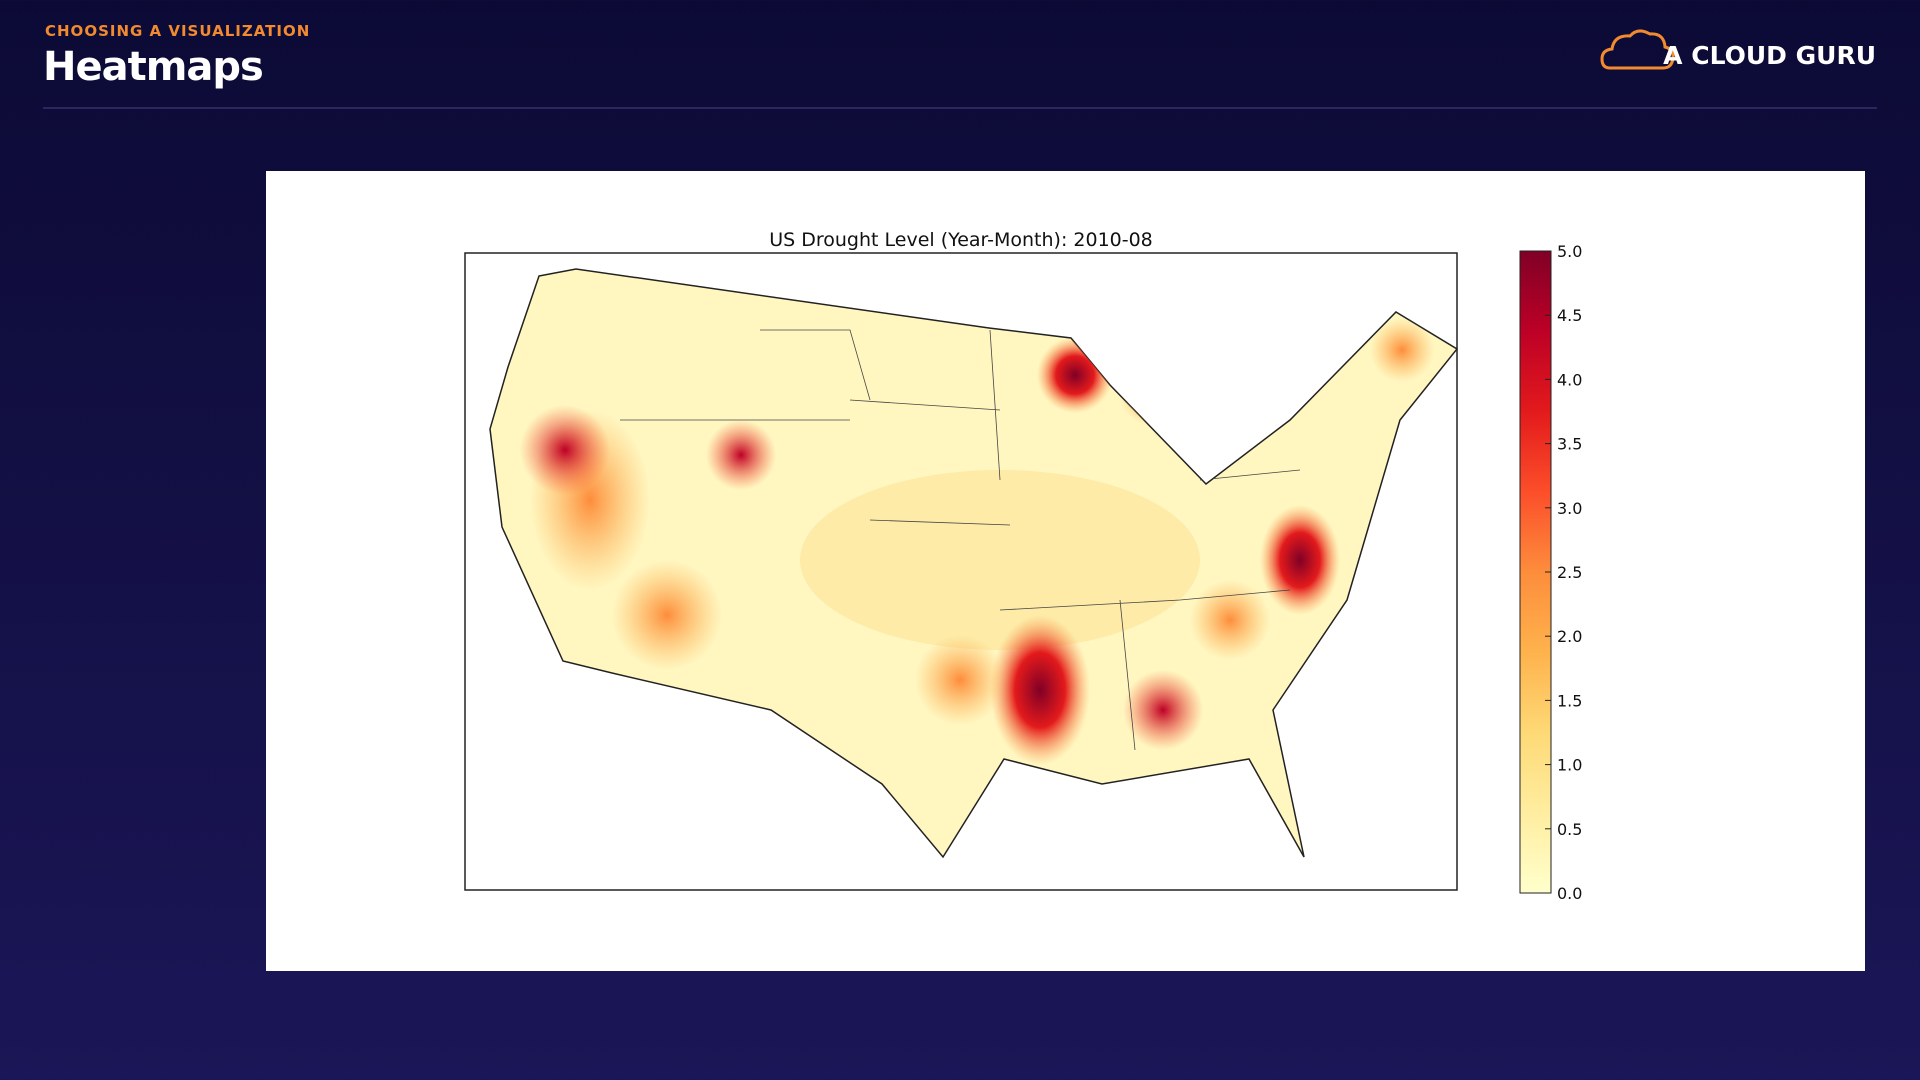  I want to click on colorbar-tick-label: 1.0, so click(1569, 765).